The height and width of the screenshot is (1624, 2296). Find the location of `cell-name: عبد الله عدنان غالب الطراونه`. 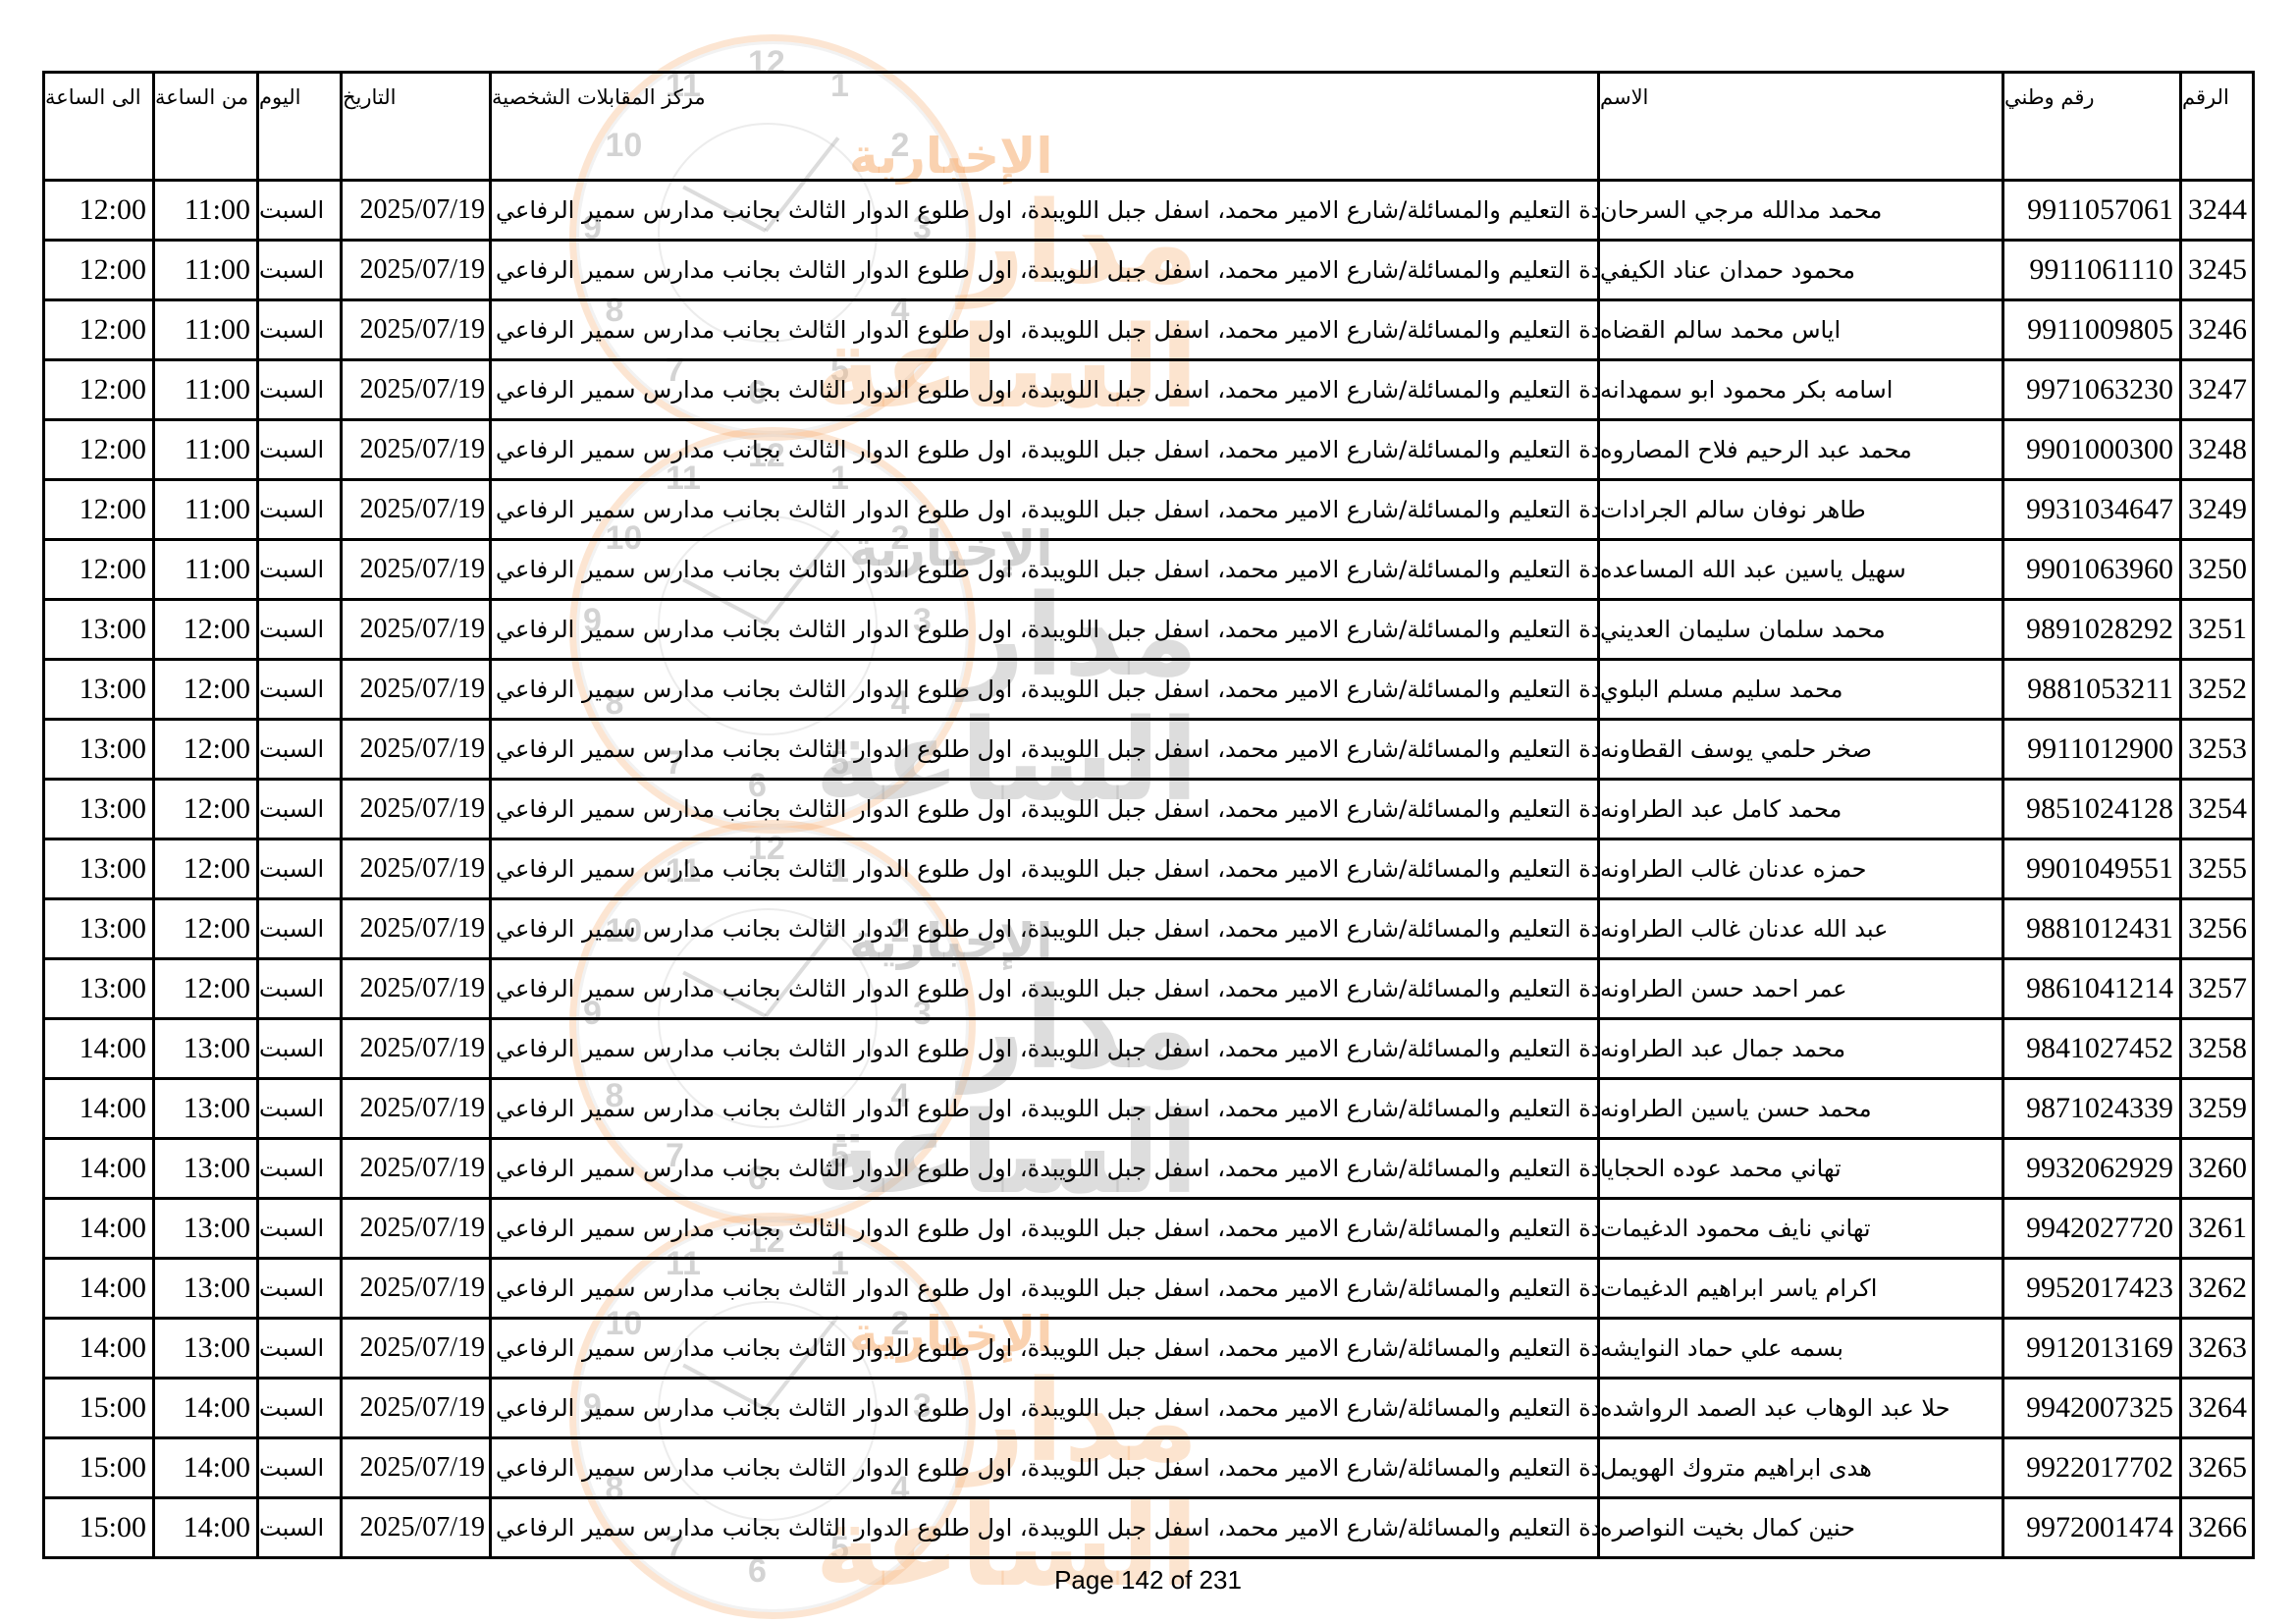

cell-name: عبد الله عدنان غالب الطراونه is located at coordinates (1800, 928).